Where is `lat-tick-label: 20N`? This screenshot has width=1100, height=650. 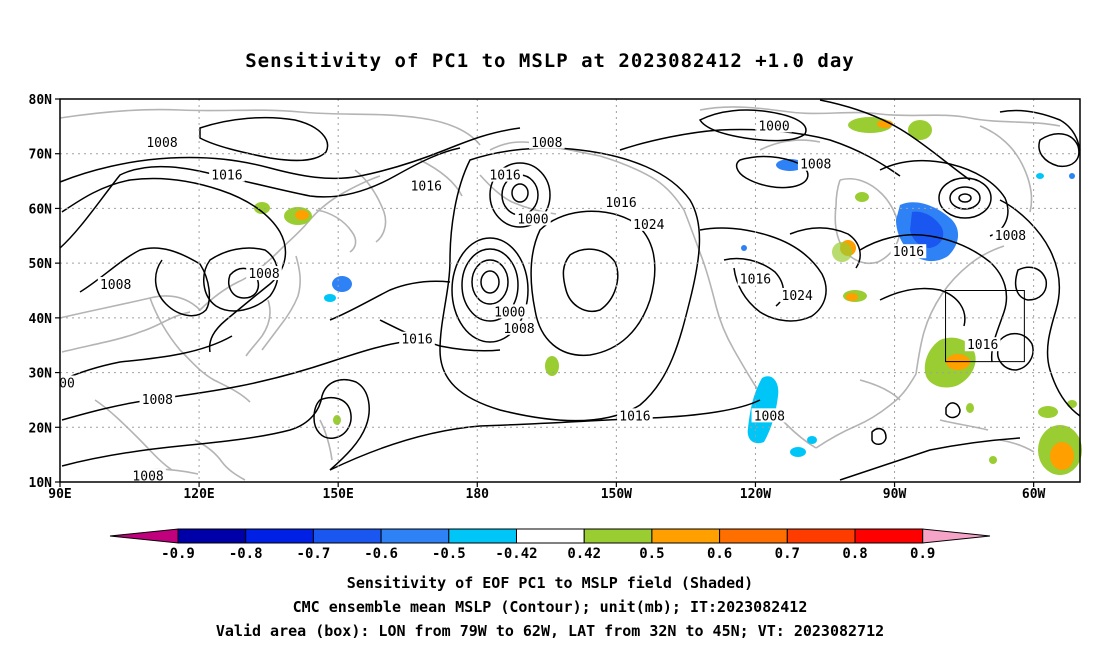
lat-tick-label: 20N is located at coordinates (41, 428).